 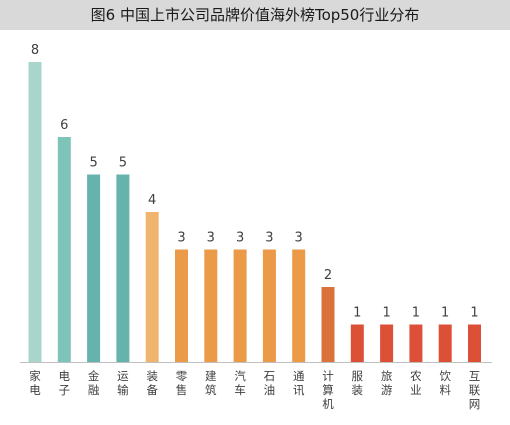 I want to click on category-label-4: 装备, so click(x=152, y=383).